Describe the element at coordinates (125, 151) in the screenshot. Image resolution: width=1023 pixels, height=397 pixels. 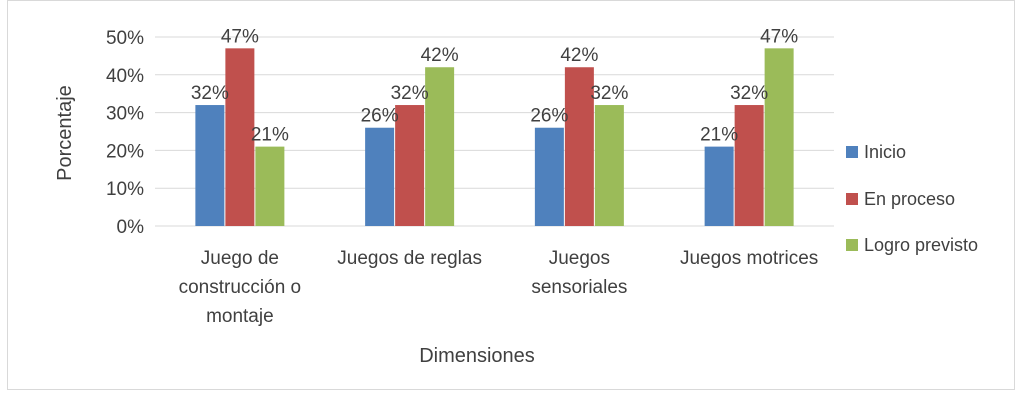
I see `y-tick-label: 20%` at that location.